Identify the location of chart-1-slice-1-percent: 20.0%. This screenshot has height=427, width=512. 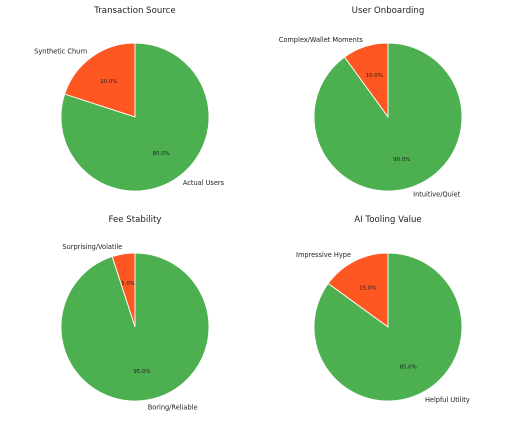
(108, 82).